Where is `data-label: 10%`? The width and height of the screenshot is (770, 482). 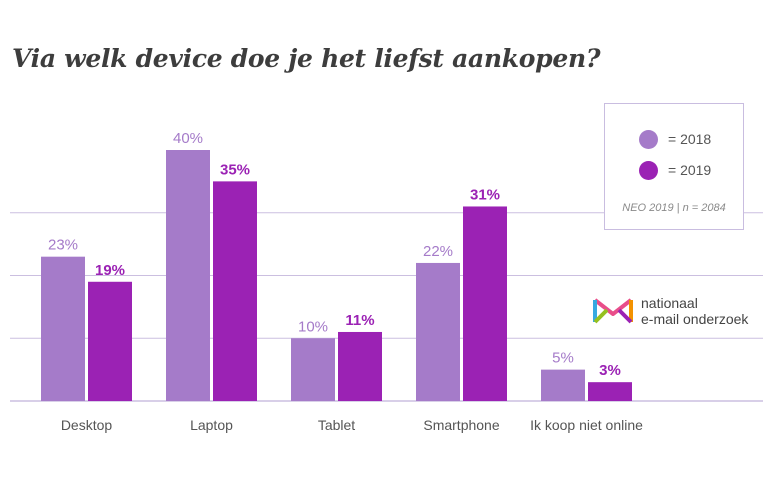 data-label: 10% is located at coordinates (313, 326).